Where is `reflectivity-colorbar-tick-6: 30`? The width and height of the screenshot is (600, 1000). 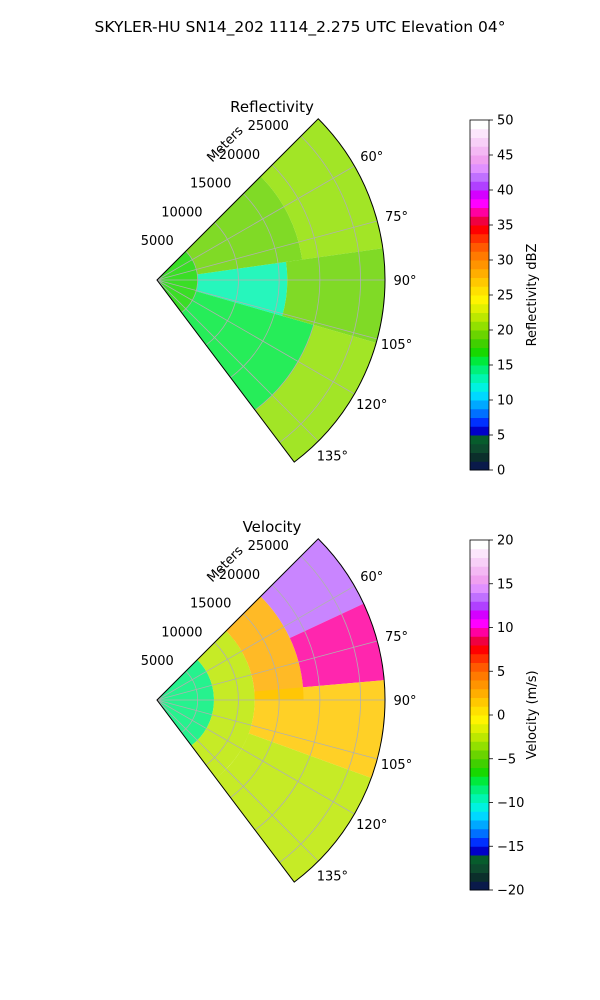 reflectivity-colorbar-tick-6: 30 is located at coordinates (505, 261).